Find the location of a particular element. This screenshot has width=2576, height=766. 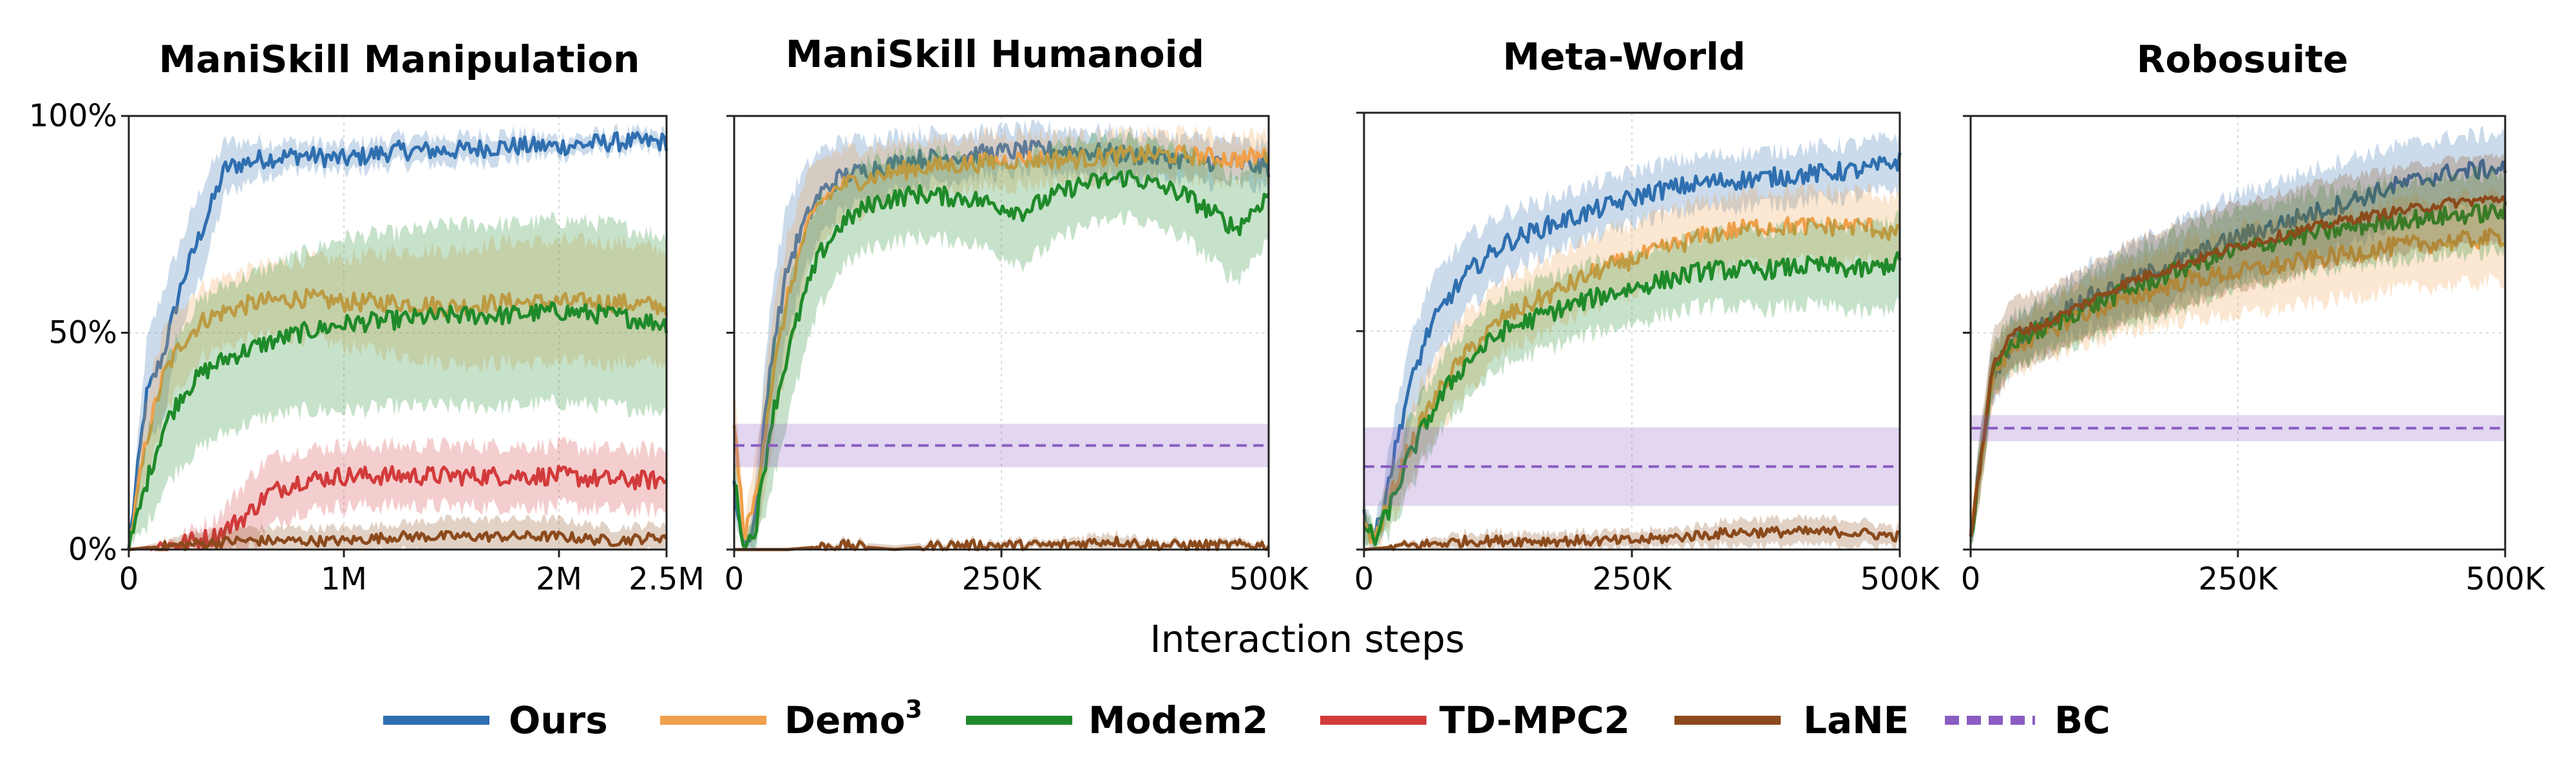

legend-label-ours: Ours is located at coordinates (558, 720).